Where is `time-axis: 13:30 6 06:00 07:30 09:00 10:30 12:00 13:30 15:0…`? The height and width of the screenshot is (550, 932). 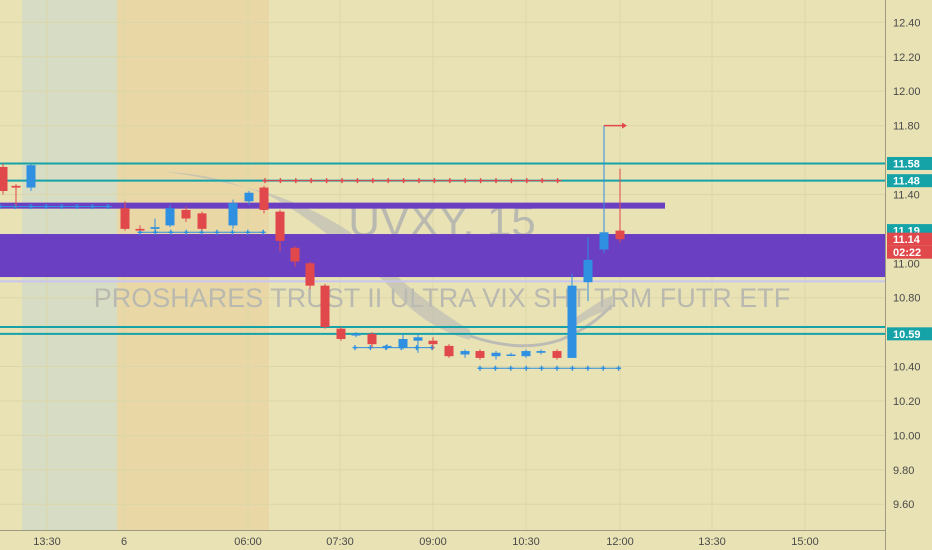
time-axis: 13:30 6 06:00 07:30 09:00 10:30 12:00 13:30 15:0… is located at coordinates (426, 542).